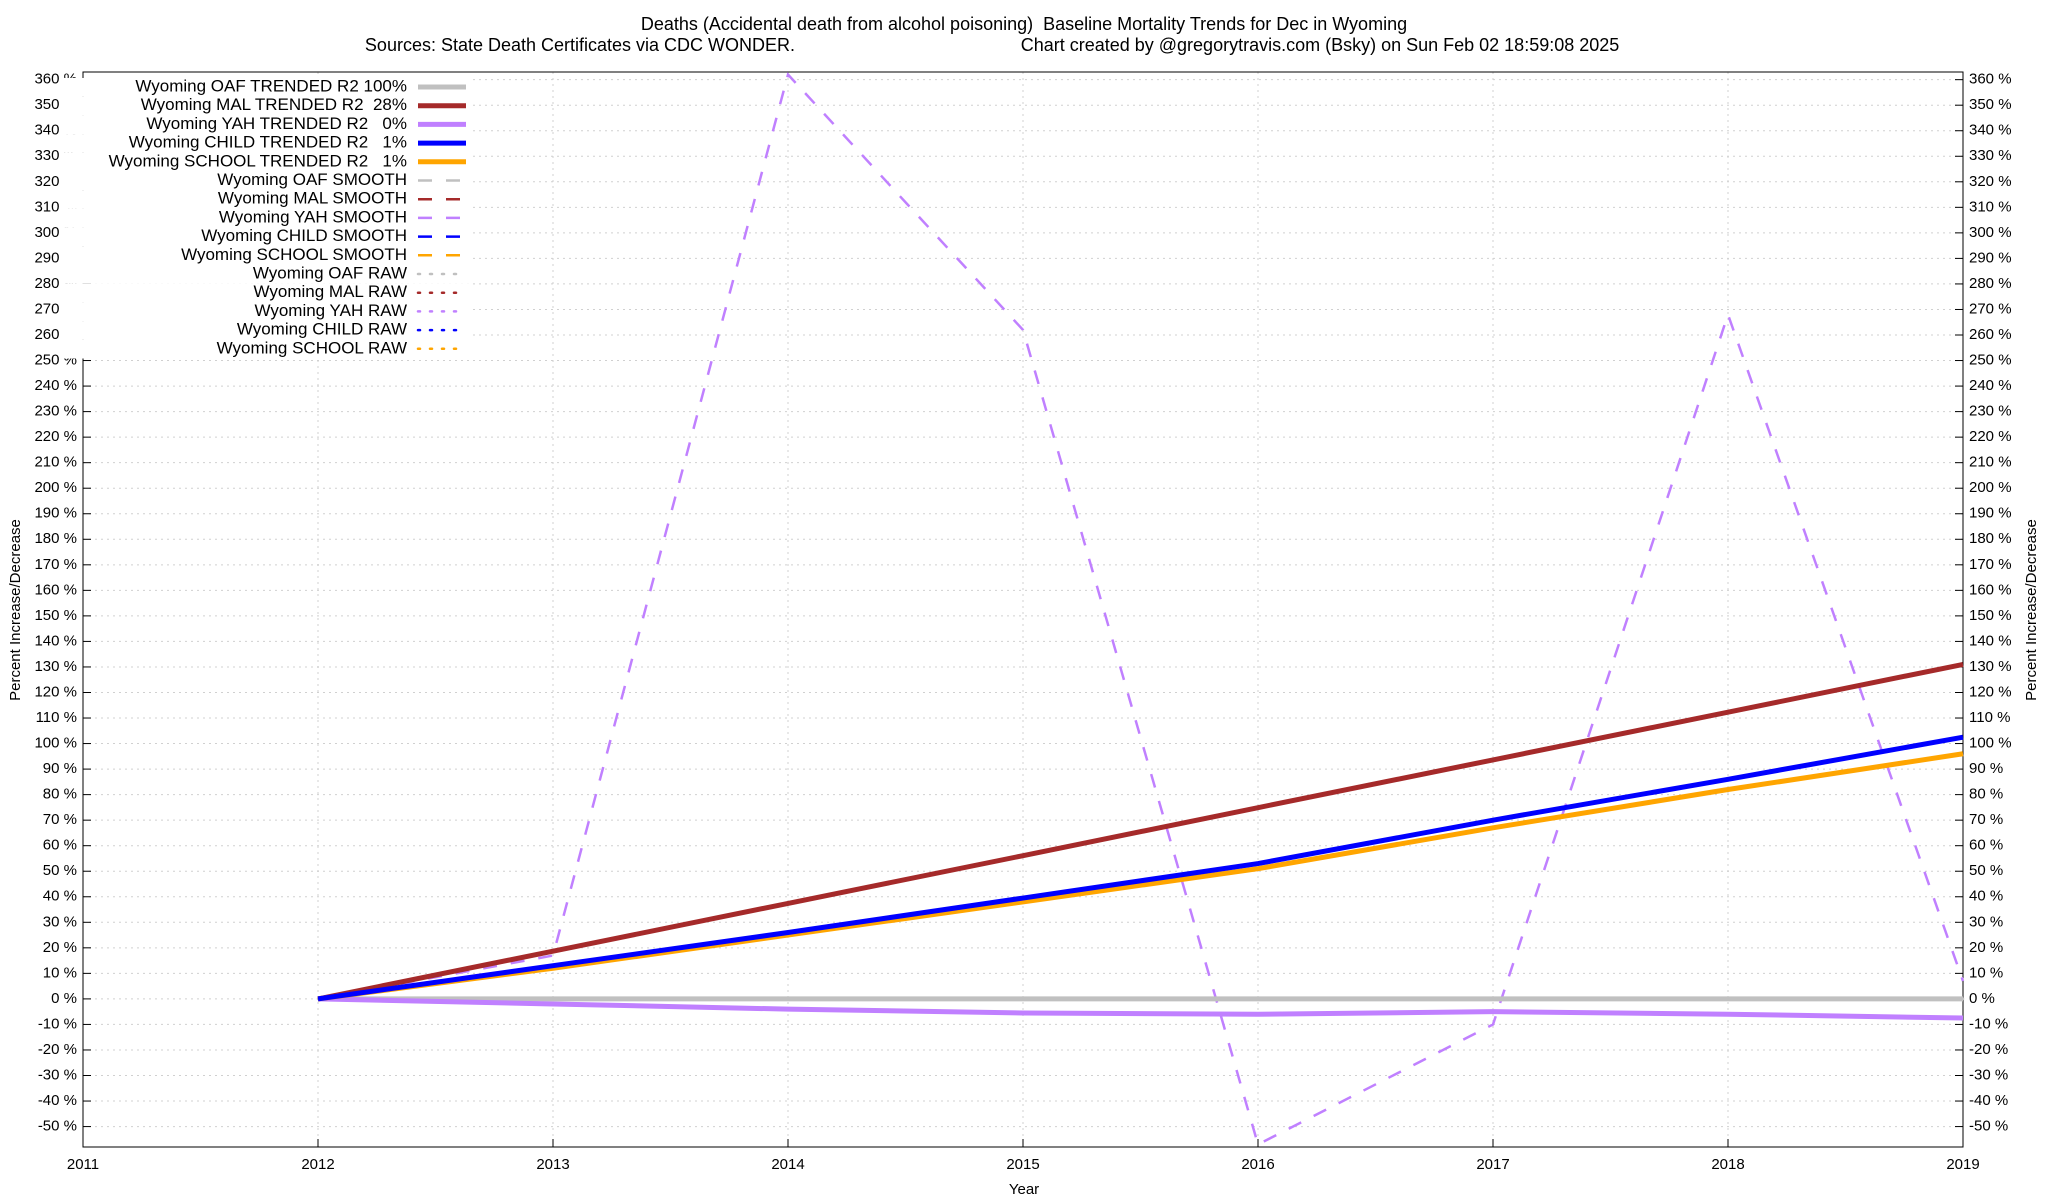 The width and height of the screenshot is (2048, 1200). Describe the element at coordinates (1990, 206) in the screenshot. I see `y2-tick-label: 310 %` at that location.